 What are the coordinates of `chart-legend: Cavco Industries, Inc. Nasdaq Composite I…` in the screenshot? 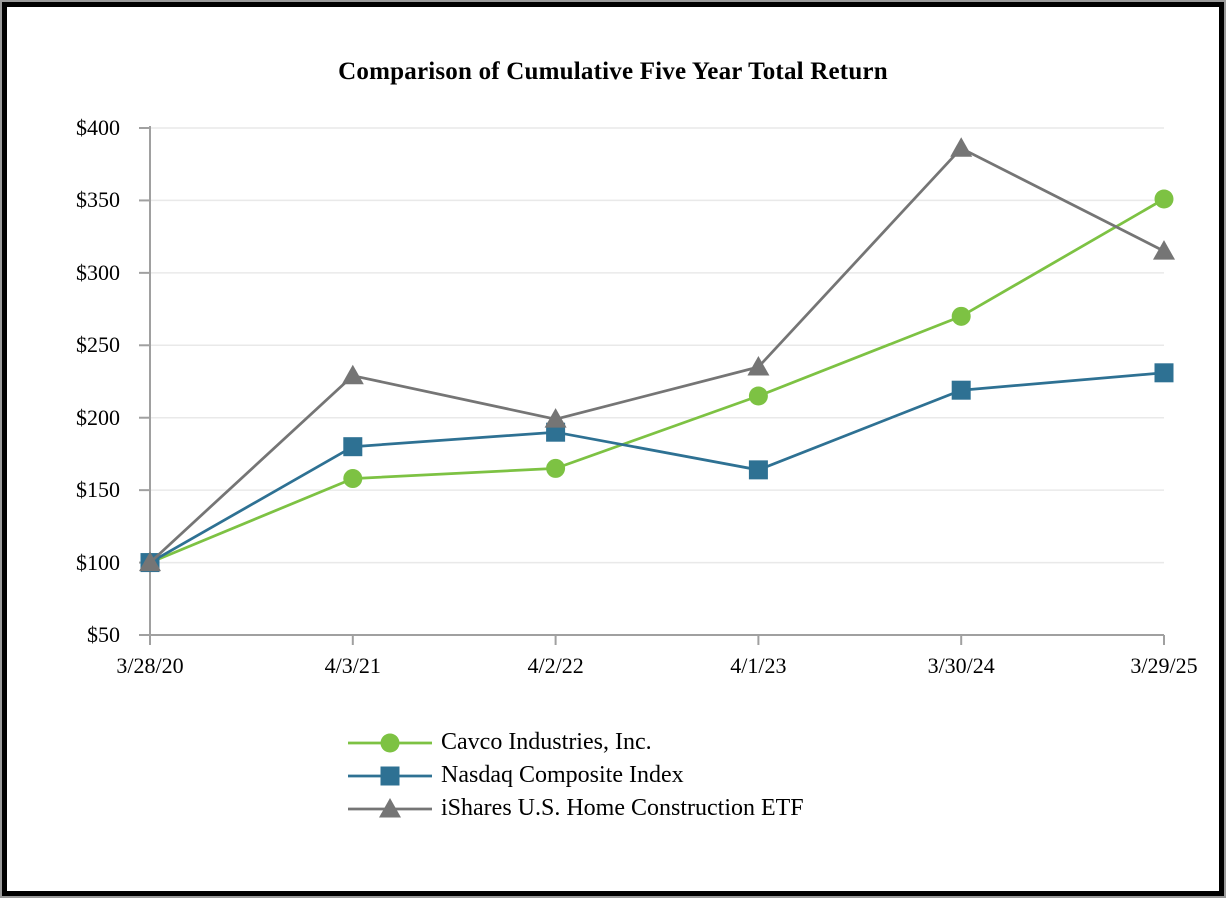 It's located at (576, 775).